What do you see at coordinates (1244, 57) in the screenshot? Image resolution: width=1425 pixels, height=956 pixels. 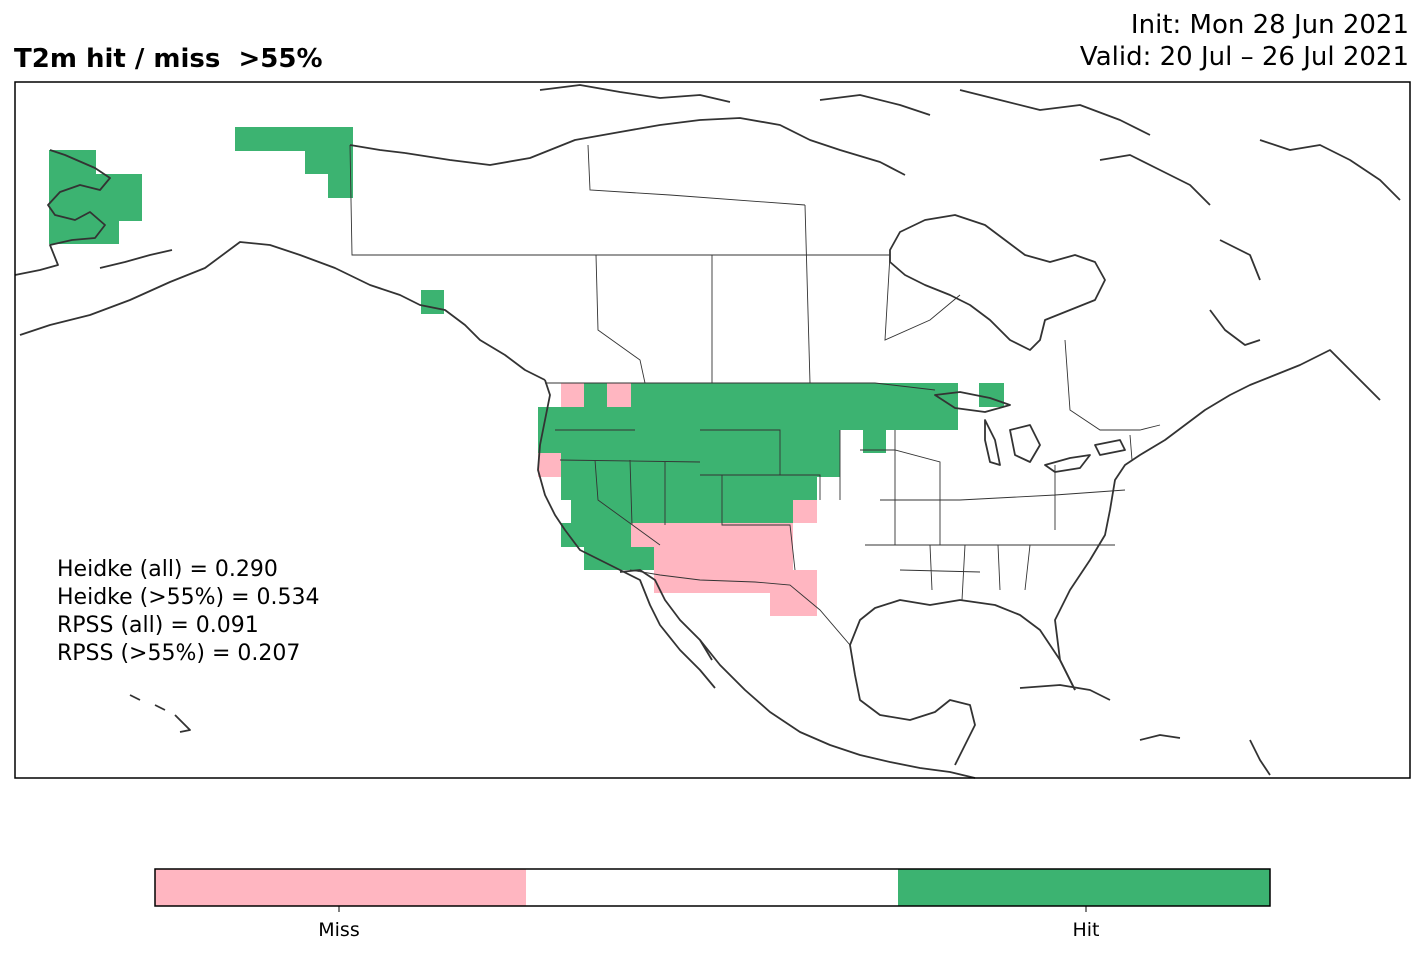 I see `valid-period: Valid: 20 Jul – 26 Jul 2021` at bounding box center [1244, 57].